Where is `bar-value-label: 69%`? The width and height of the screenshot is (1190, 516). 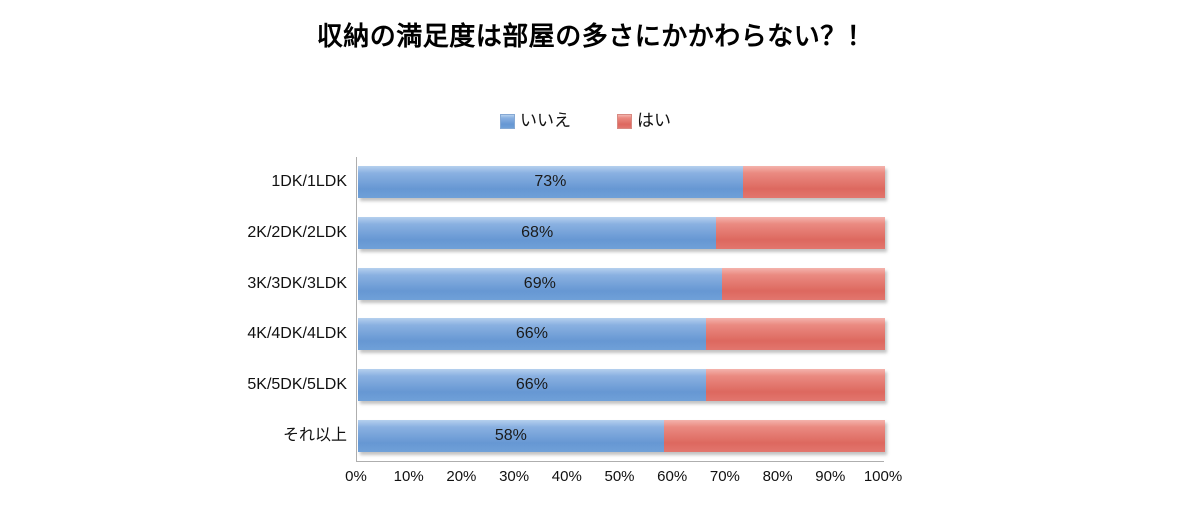 bar-value-label: 69% is located at coordinates (539, 283).